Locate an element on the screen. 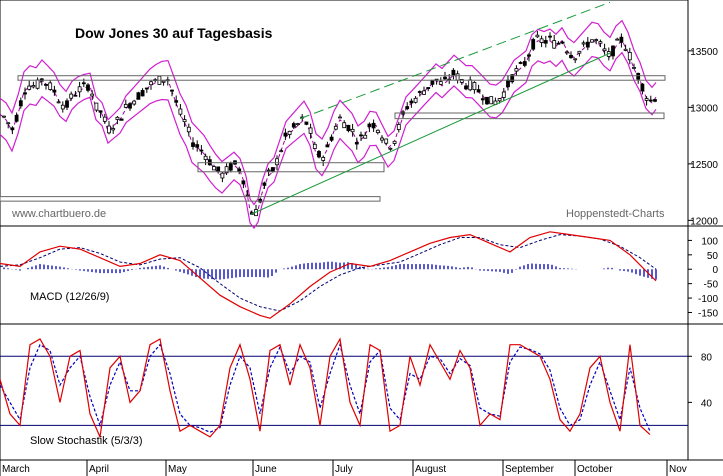 This screenshot has width=723, height=476. macd-tick-label: -100 is located at coordinates (708, 299).